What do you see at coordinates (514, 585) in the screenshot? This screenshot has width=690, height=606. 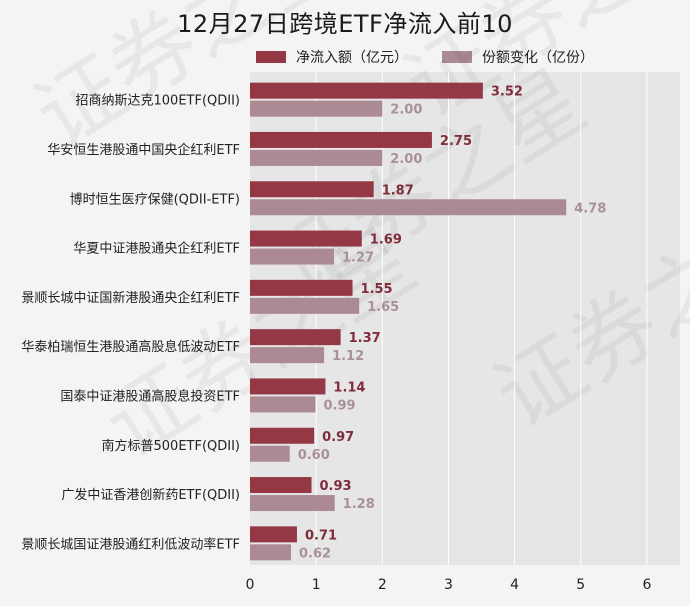 I see `x-tick-label: 4` at bounding box center [514, 585].